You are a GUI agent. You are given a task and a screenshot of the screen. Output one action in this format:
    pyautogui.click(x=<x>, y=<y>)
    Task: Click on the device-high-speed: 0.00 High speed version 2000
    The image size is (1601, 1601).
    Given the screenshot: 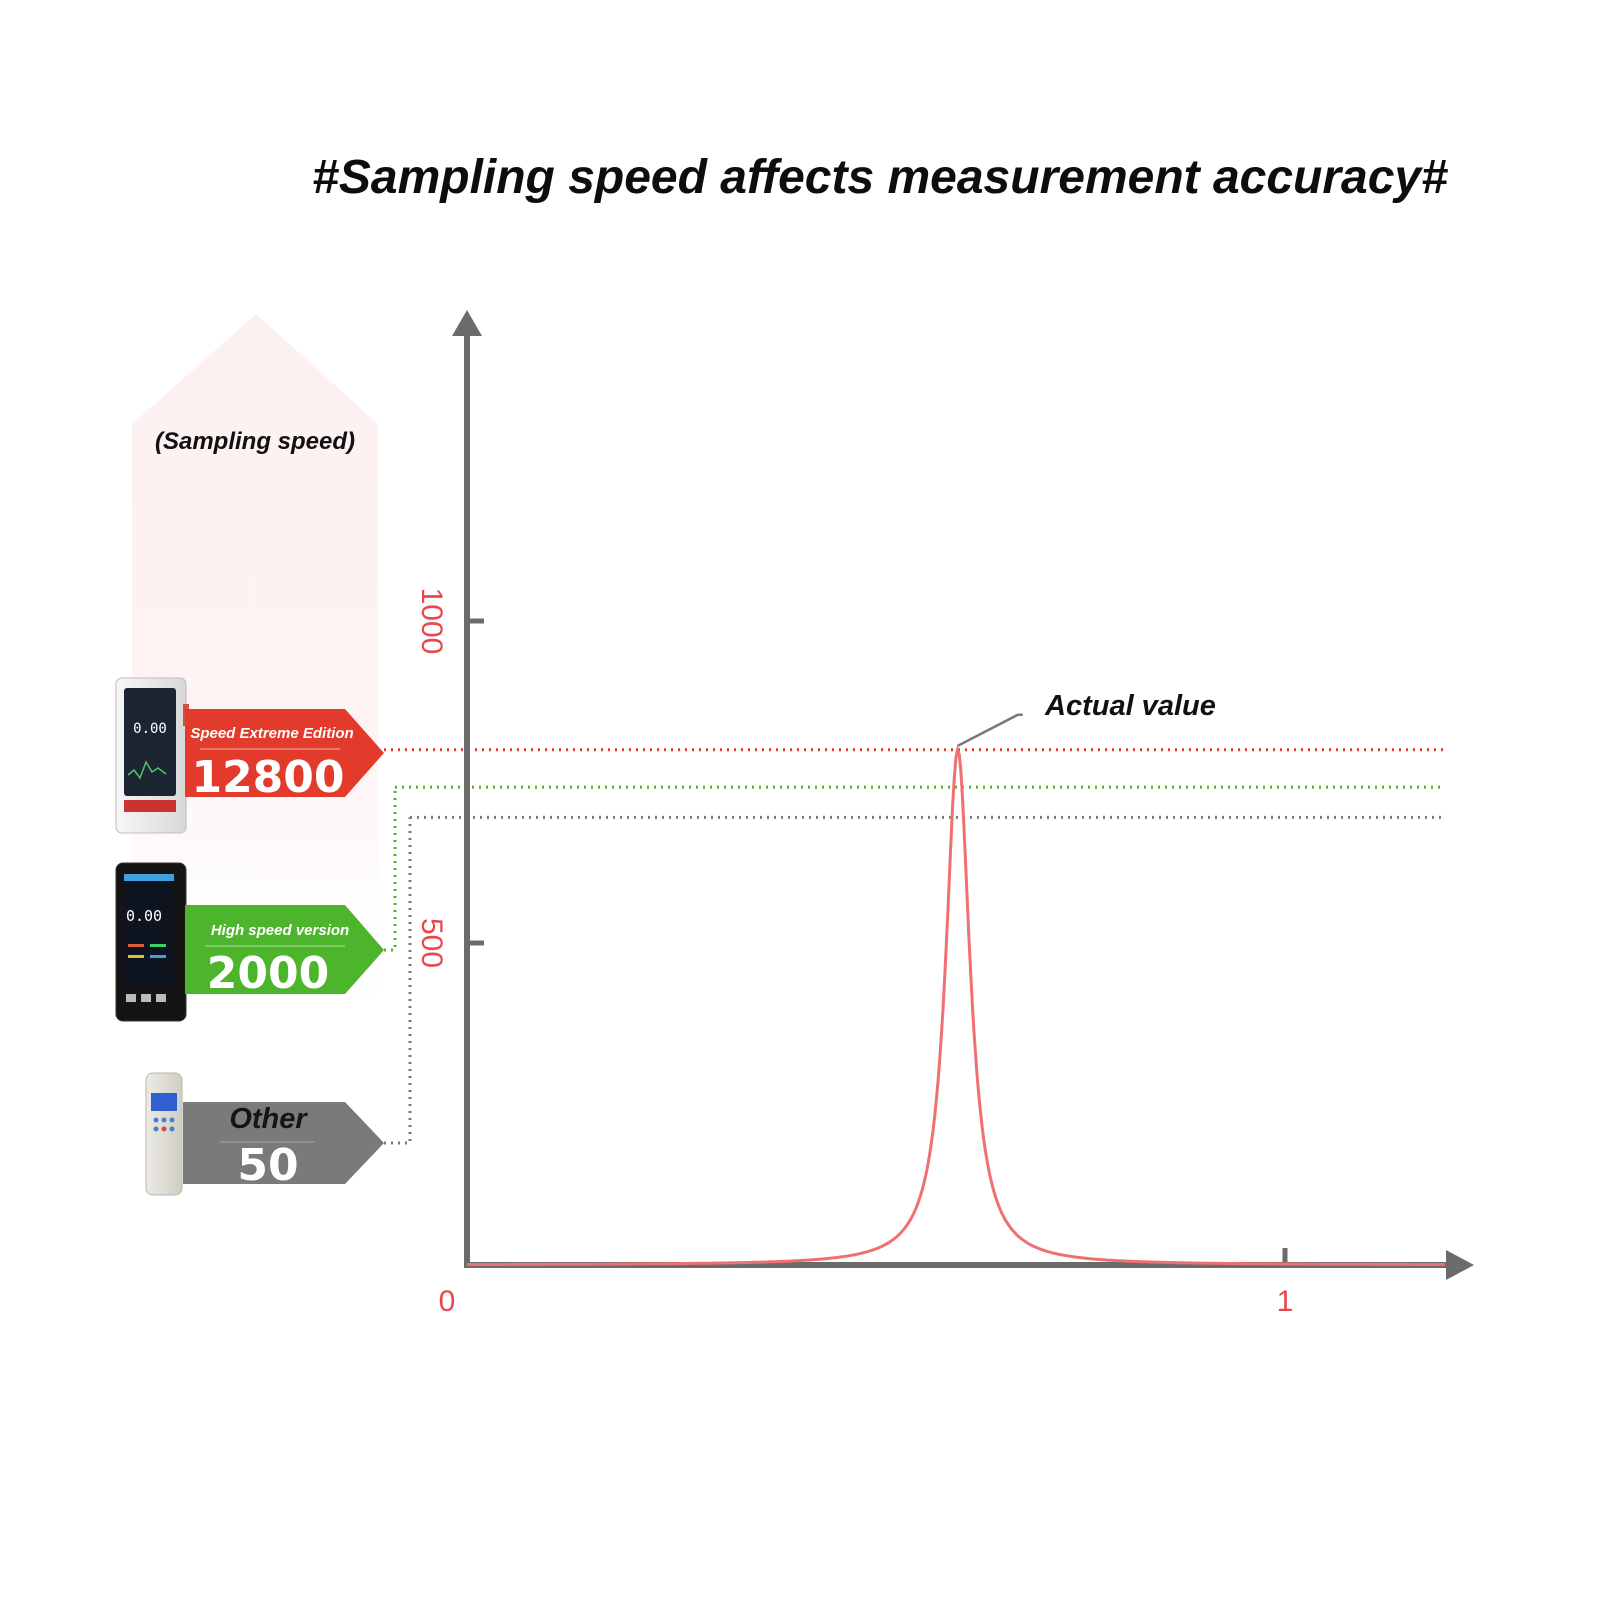 What is the action you would take?
    pyautogui.click(x=249, y=942)
    